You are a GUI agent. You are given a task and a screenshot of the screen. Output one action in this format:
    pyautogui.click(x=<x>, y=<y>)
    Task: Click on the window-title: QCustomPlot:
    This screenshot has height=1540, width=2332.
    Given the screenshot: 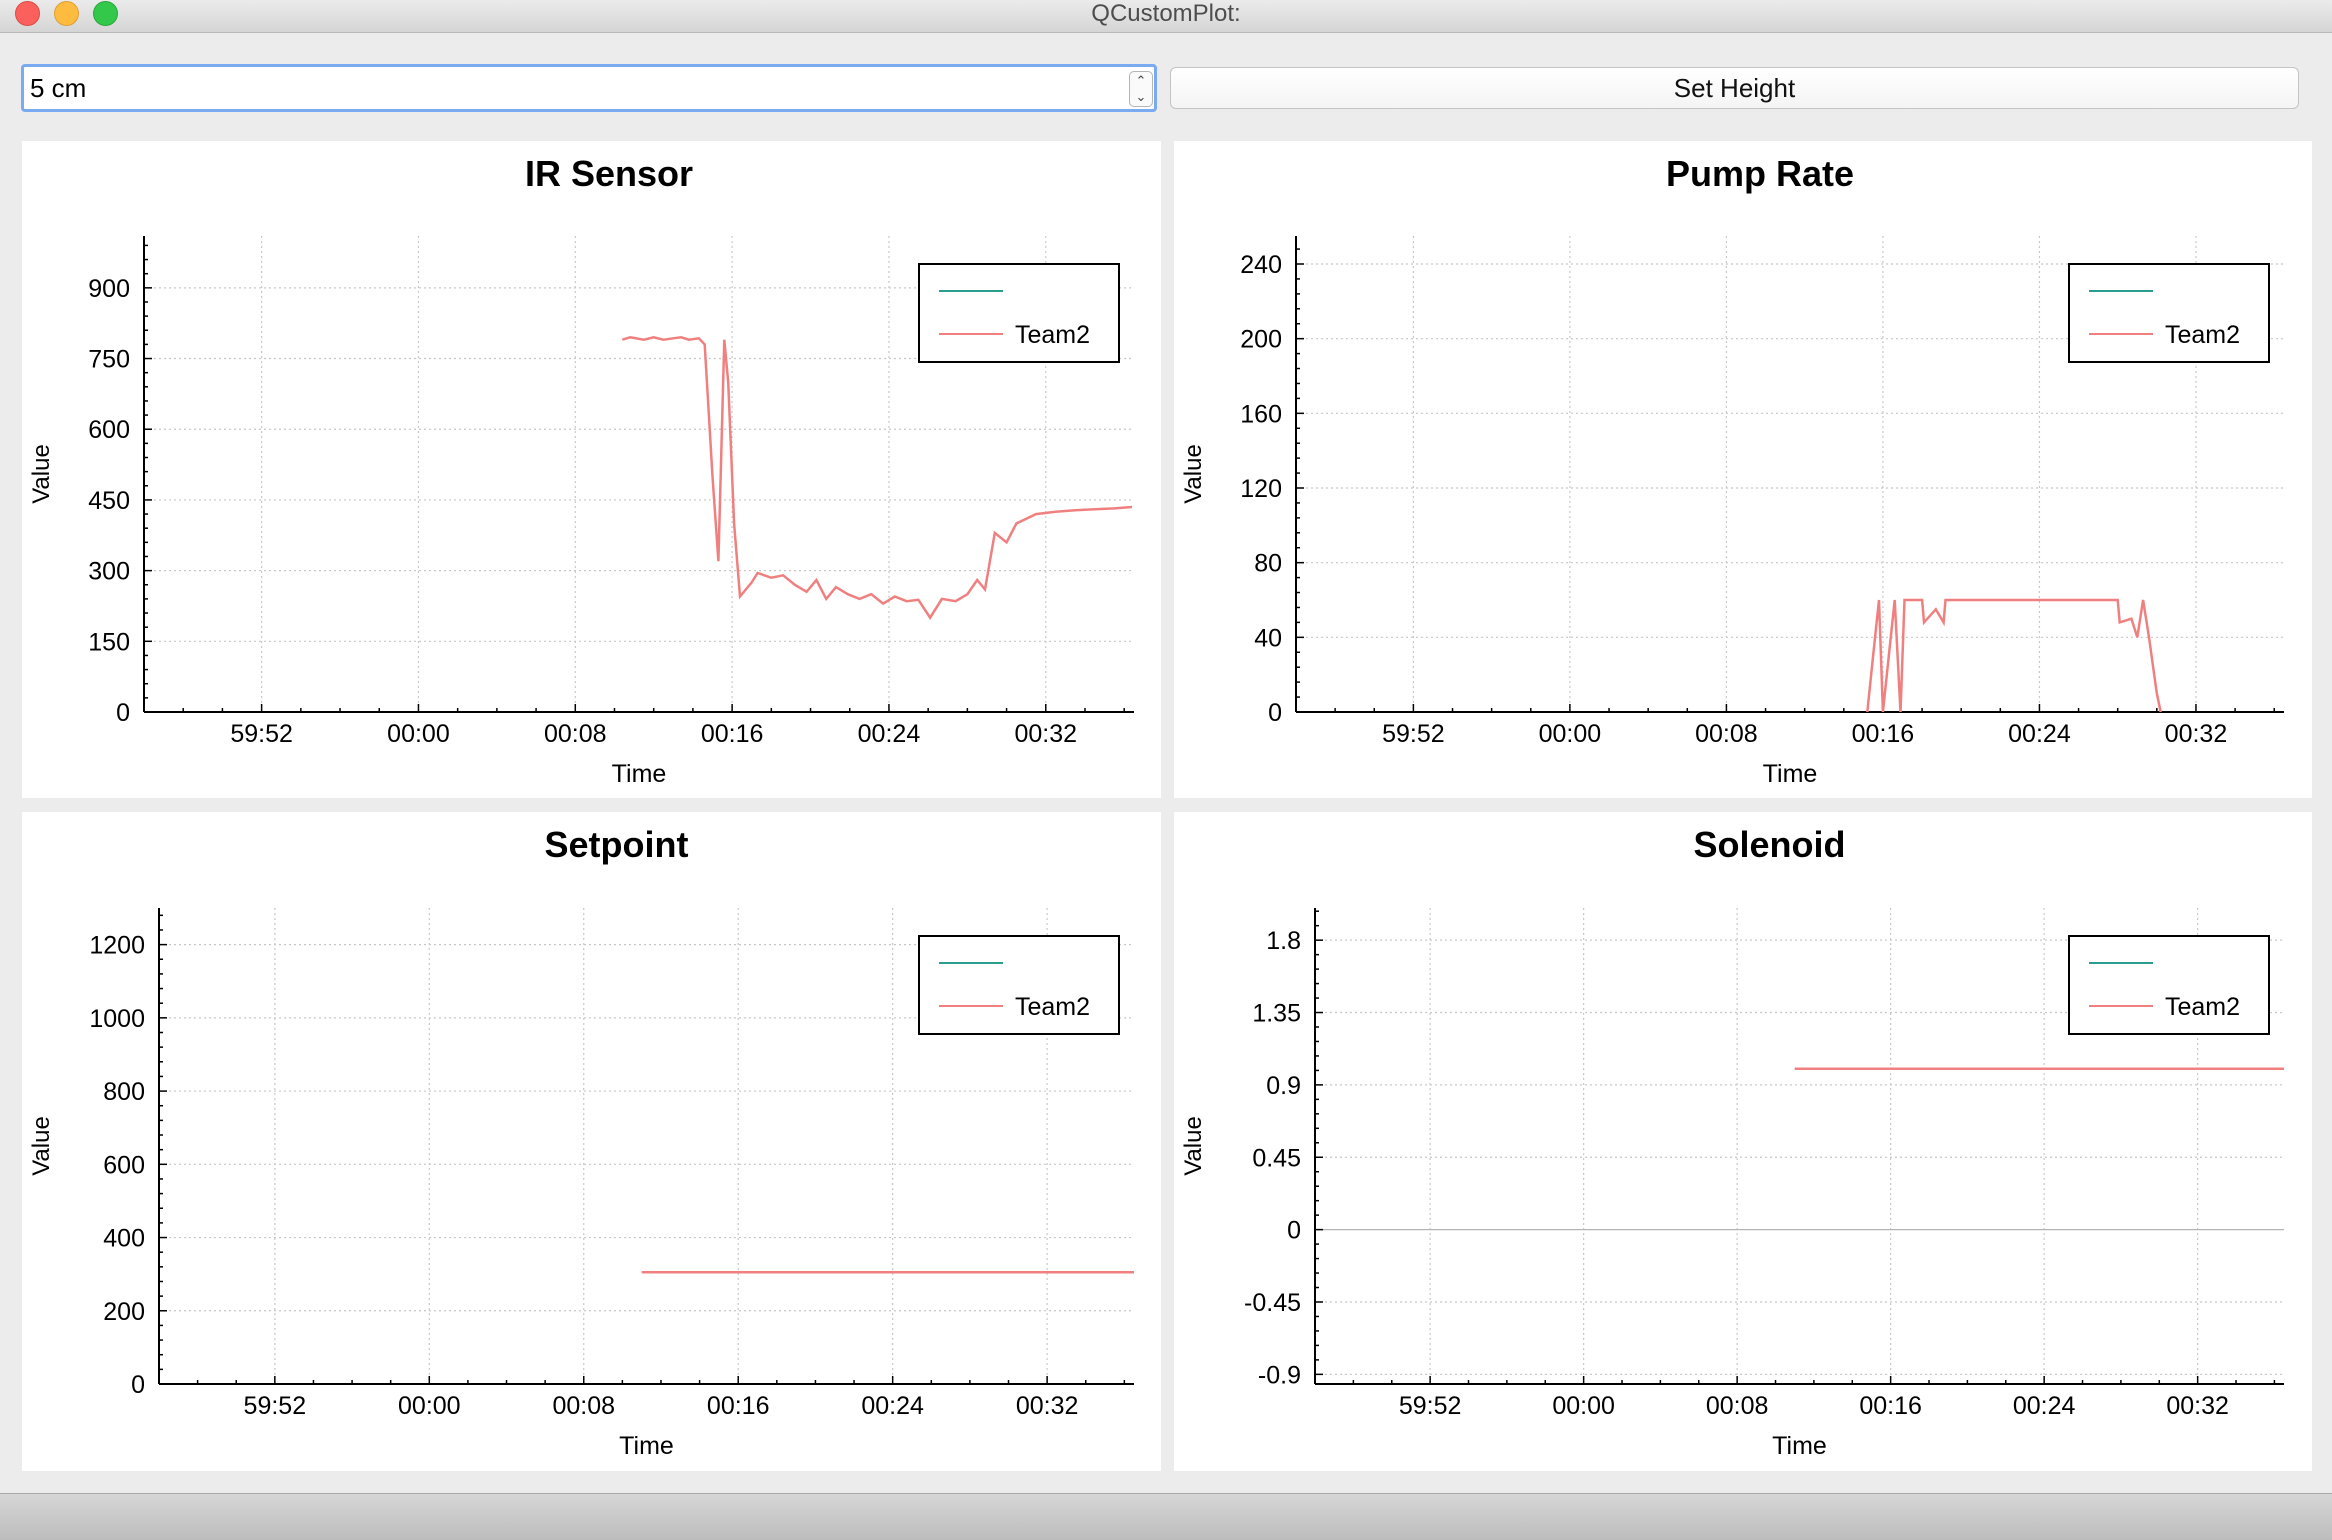 What is the action you would take?
    pyautogui.click(x=1166, y=13)
    